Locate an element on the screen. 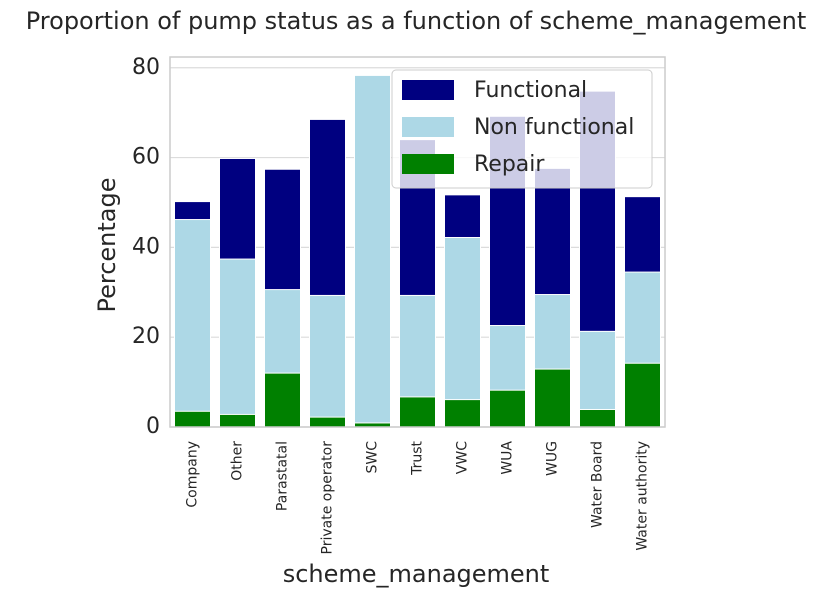  legend-box is located at coordinates (522, 129).